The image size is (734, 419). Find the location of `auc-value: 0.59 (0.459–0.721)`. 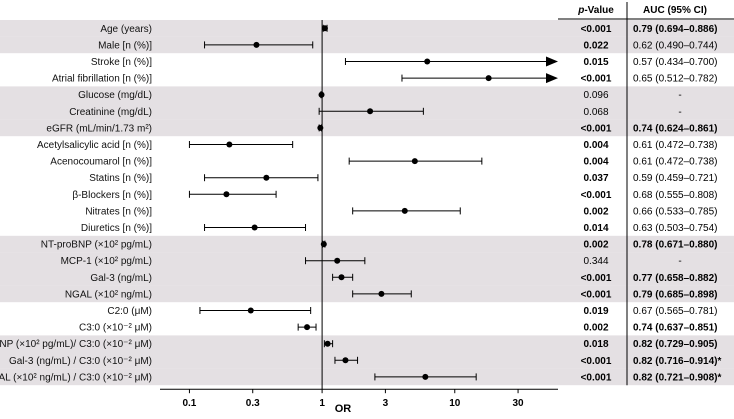

auc-value: 0.59 (0.459–0.721) is located at coordinates (675, 178).